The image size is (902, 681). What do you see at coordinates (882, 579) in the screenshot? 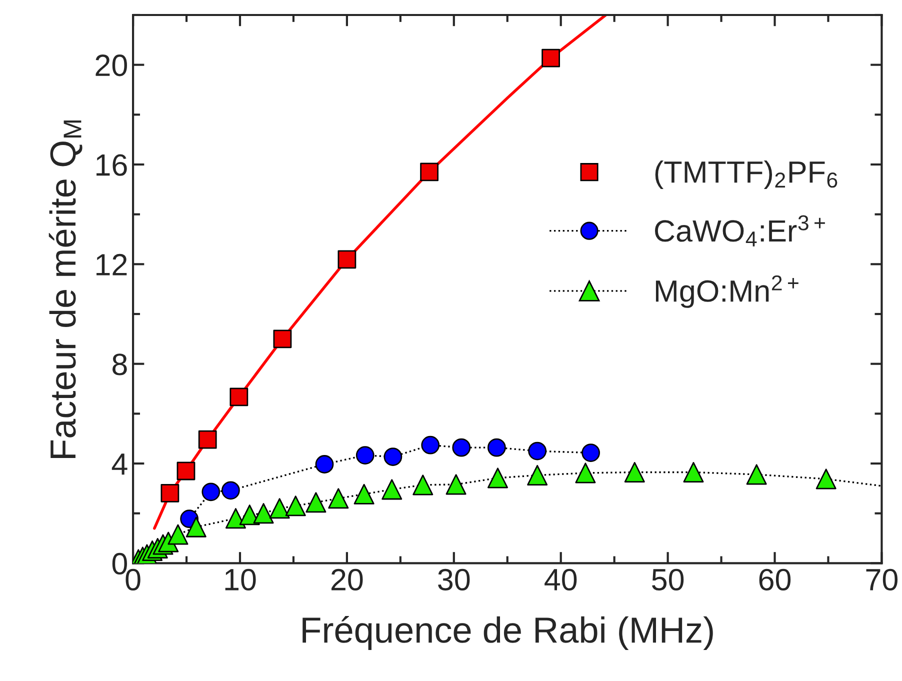
I see `x-tick-label: 70` at bounding box center [882, 579].